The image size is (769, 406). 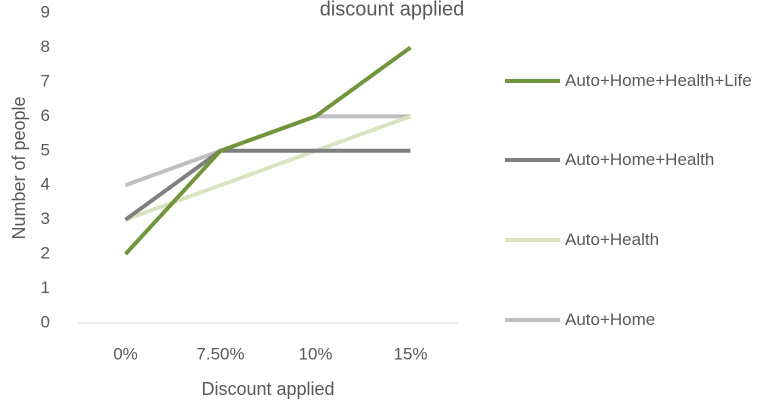 What do you see at coordinates (45, 80) in the screenshot?
I see `y-tick-label: 7` at bounding box center [45, 80].